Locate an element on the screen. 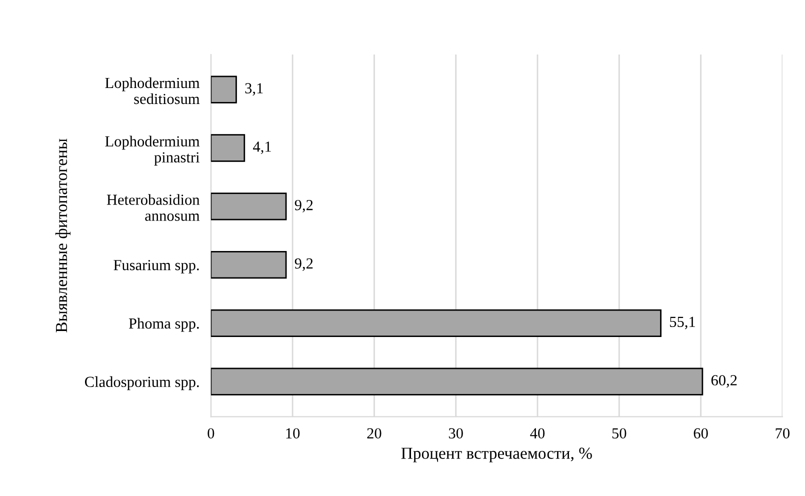  y-axis-title: Выявленные фитопатогены is located at coordinates (62, 235).